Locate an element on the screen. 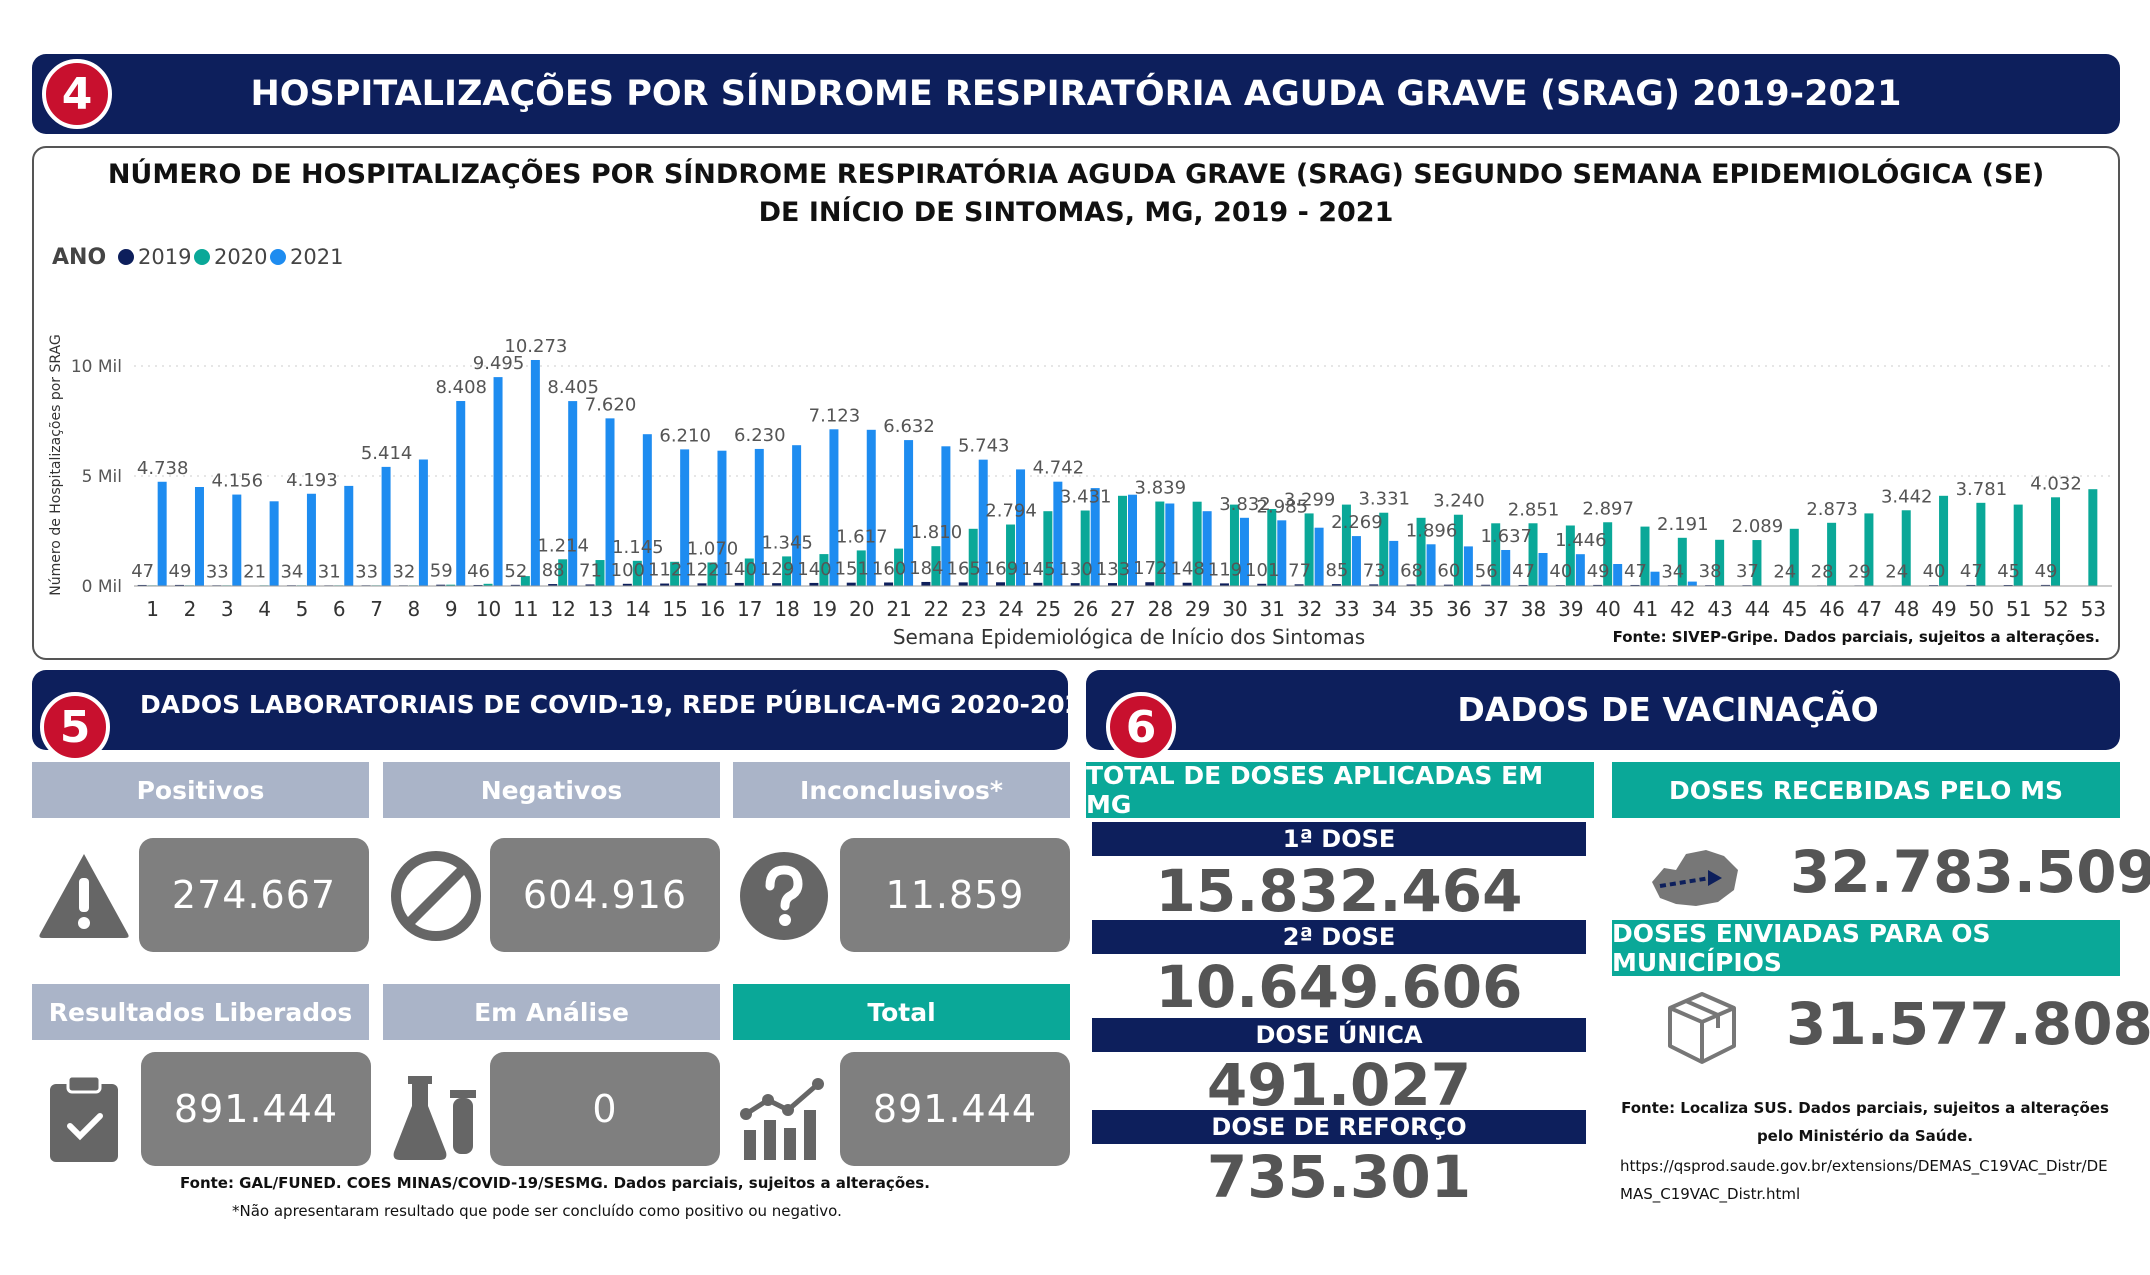 This screenshot has height=1275, width=2150. data-label-2019-se9: 59 is located at coordinates (441, 571).